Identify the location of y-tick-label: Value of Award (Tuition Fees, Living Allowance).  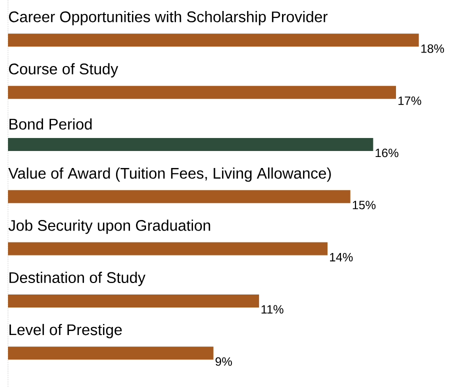
(169, 174).